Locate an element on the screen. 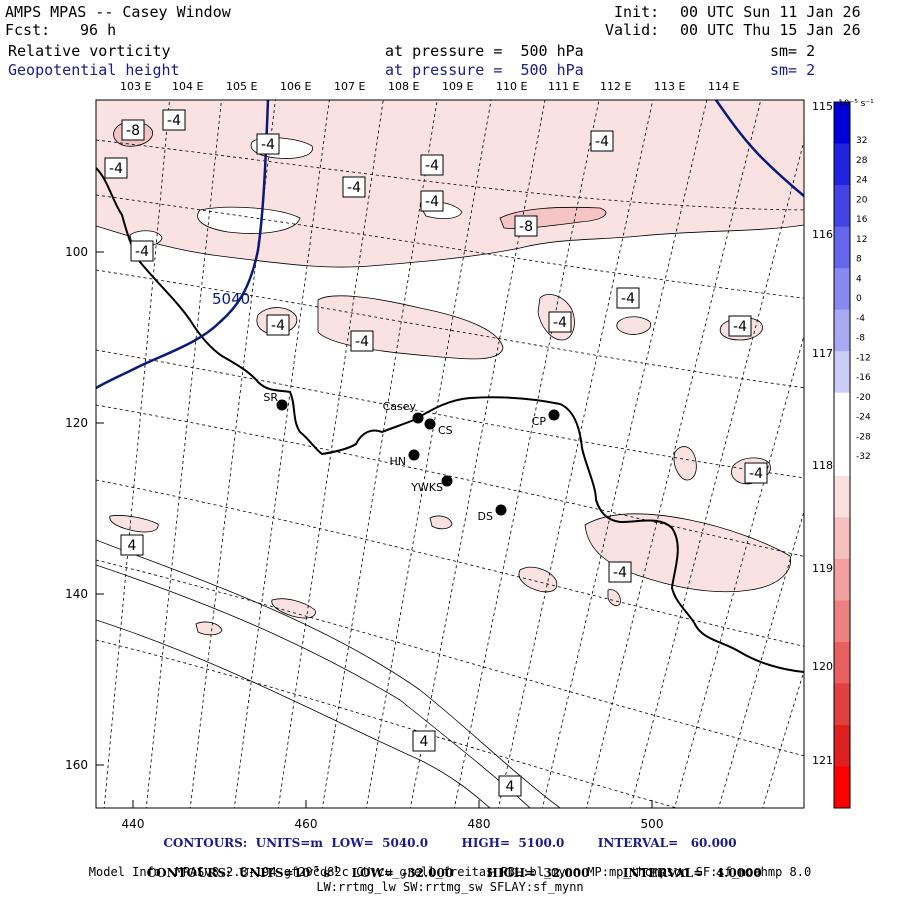 This screenshot has height=900, width=900. footer-line2-b: -5 is located at coordinates (315, 869).